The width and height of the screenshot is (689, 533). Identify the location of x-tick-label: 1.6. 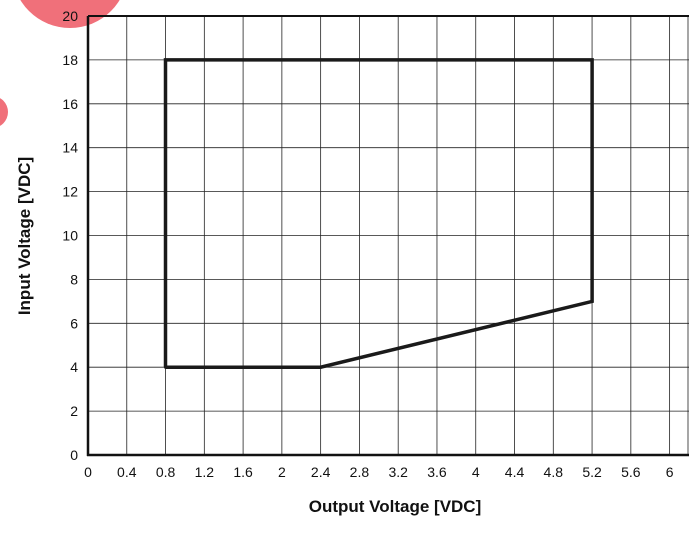
(243, 472).